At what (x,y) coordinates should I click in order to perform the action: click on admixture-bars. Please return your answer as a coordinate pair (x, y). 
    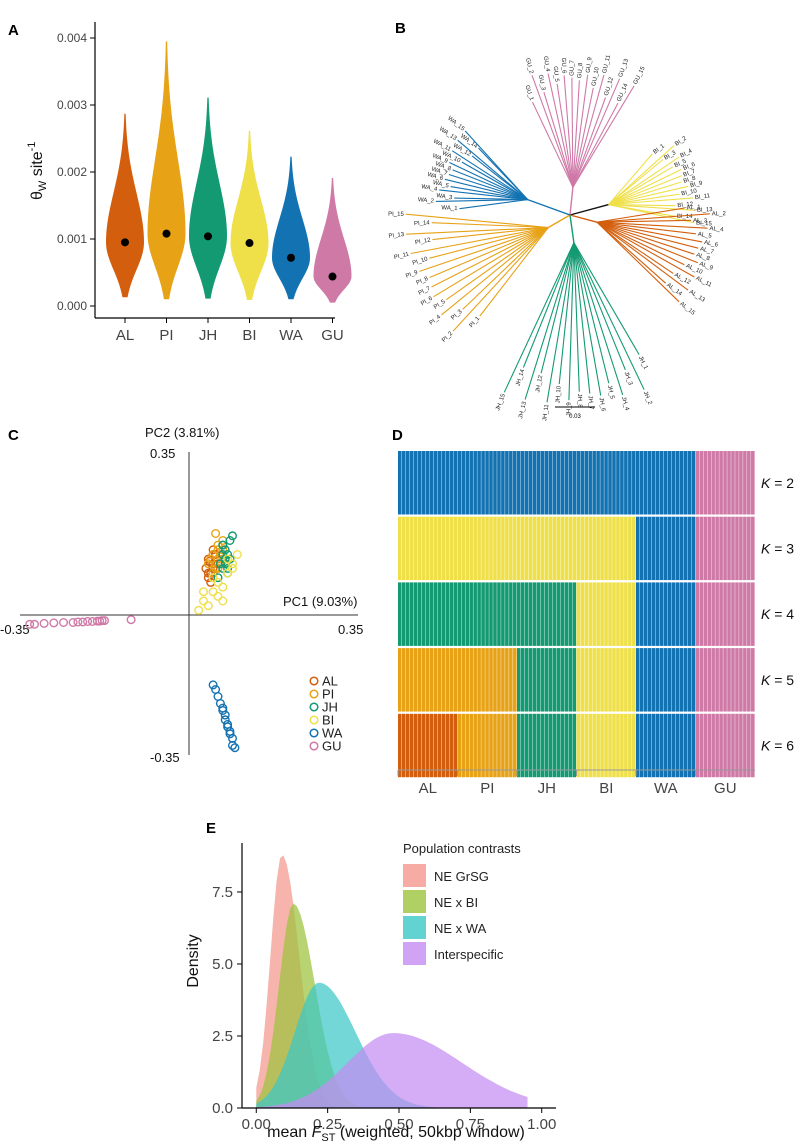
    Looking at the image, I should click on (576, 615).